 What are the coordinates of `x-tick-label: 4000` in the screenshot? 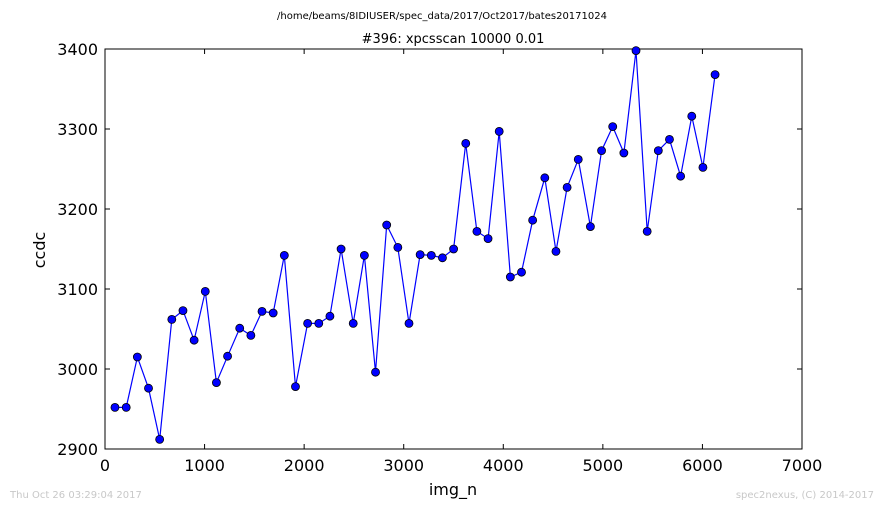 It's located at (503, 465).